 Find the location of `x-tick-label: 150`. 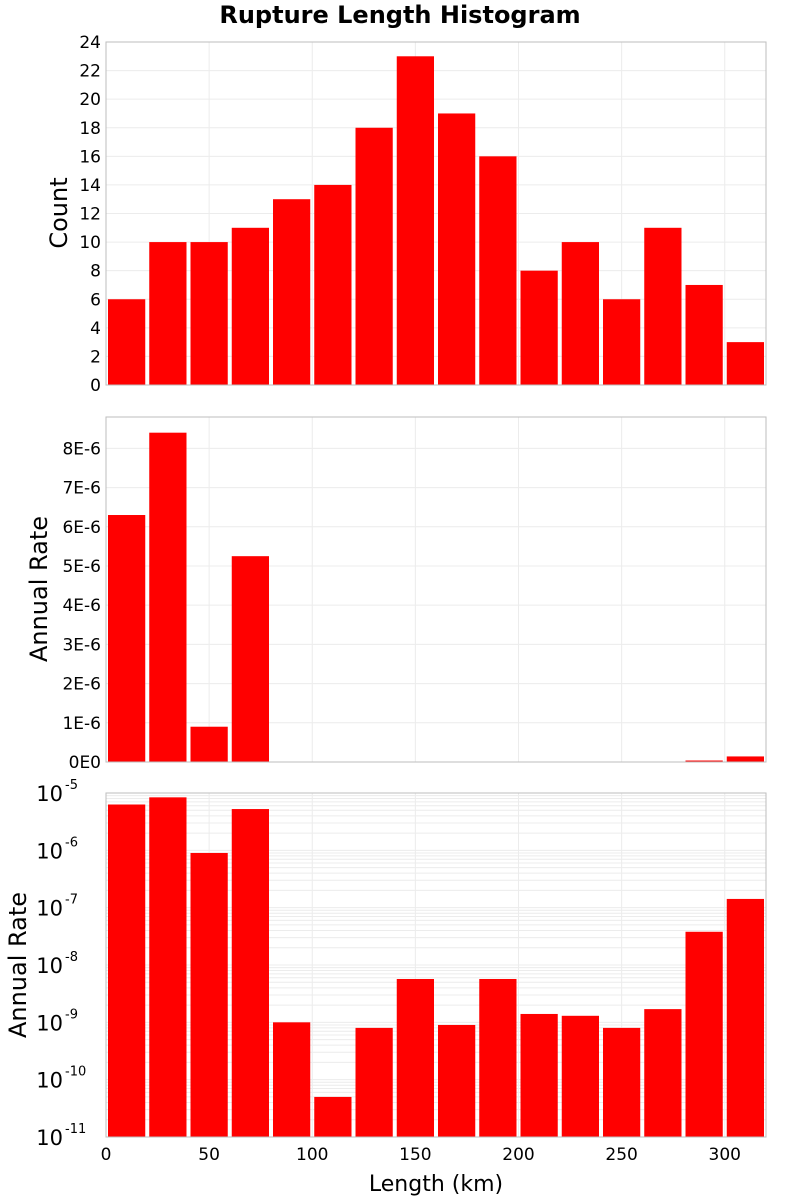

x-tick-label: 150 is located at coordinates (415, 1155).